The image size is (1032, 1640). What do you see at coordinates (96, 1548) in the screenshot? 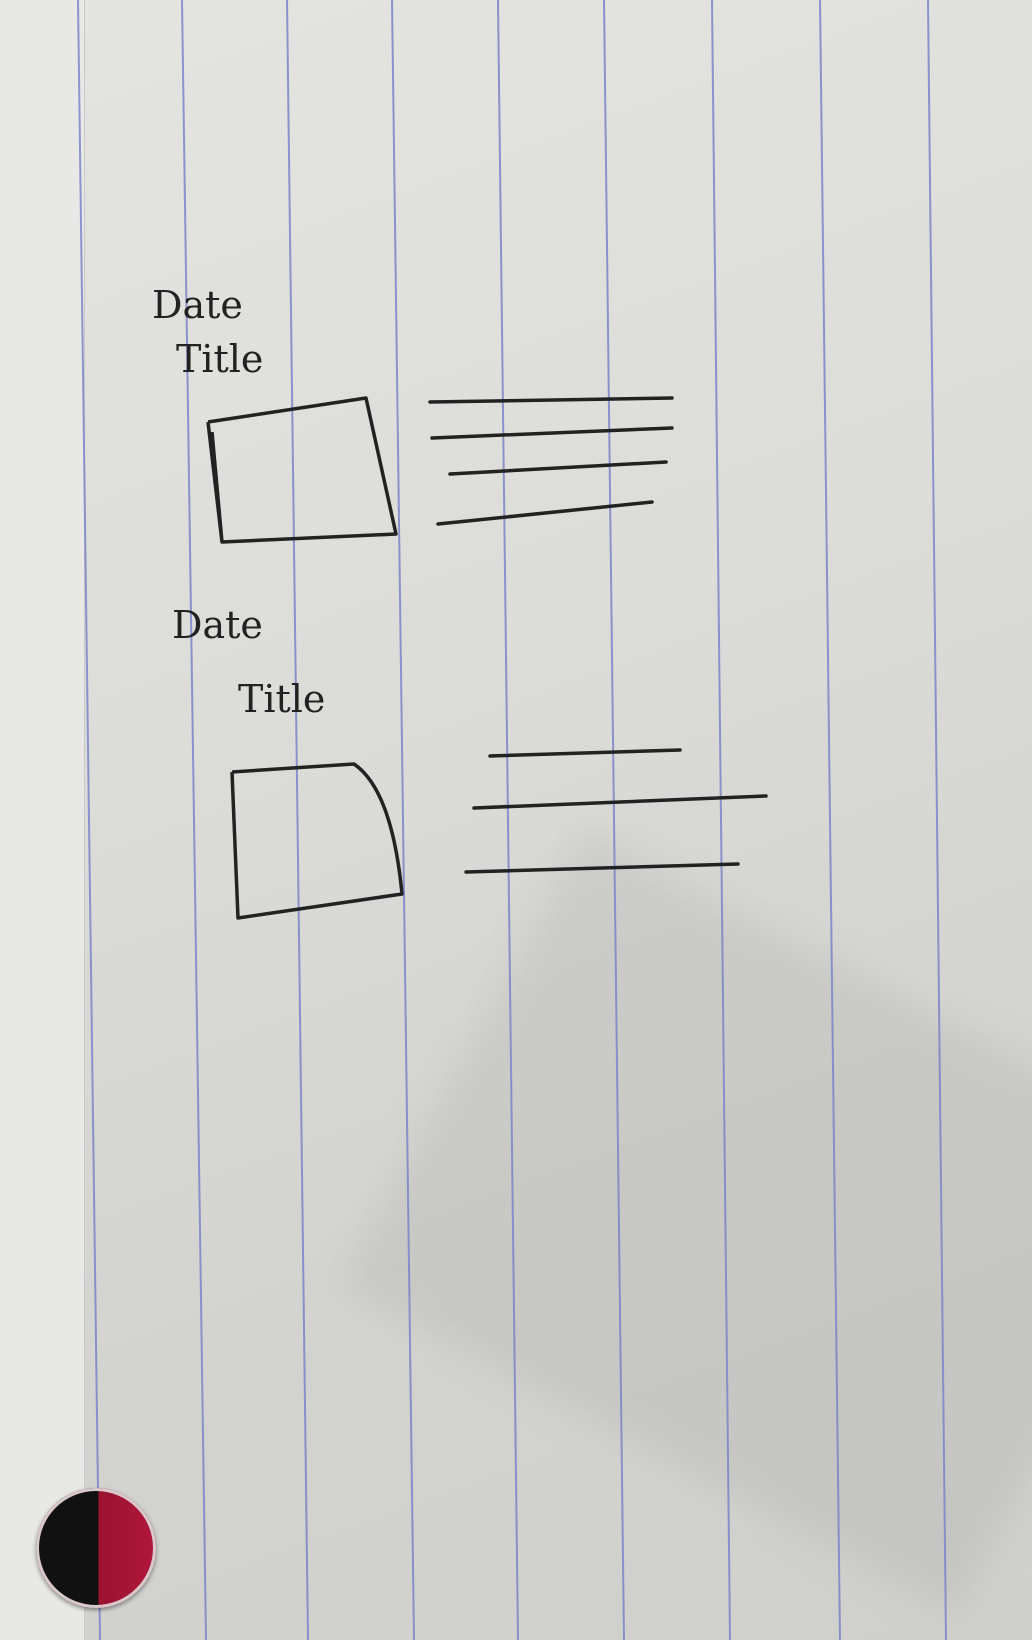
I see `magnet-dot` at bounding box center [96, 1548].